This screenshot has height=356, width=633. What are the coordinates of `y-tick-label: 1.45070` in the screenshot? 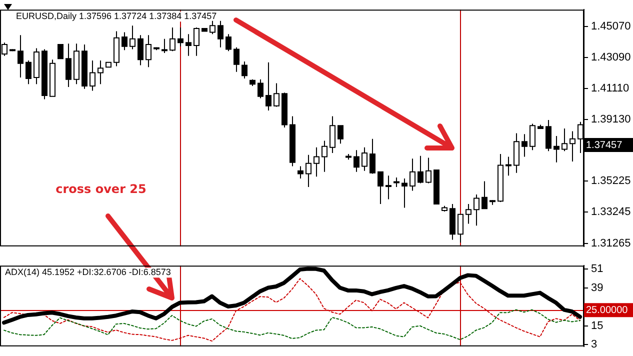 It's located at (611, 26).